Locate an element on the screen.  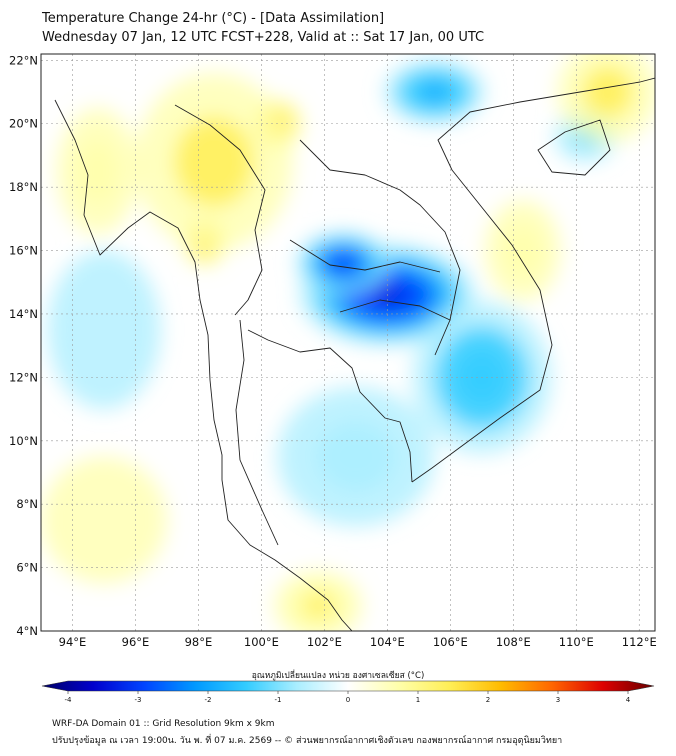
longitude-tick-label: 102°E is located at coordinates (324, 642).